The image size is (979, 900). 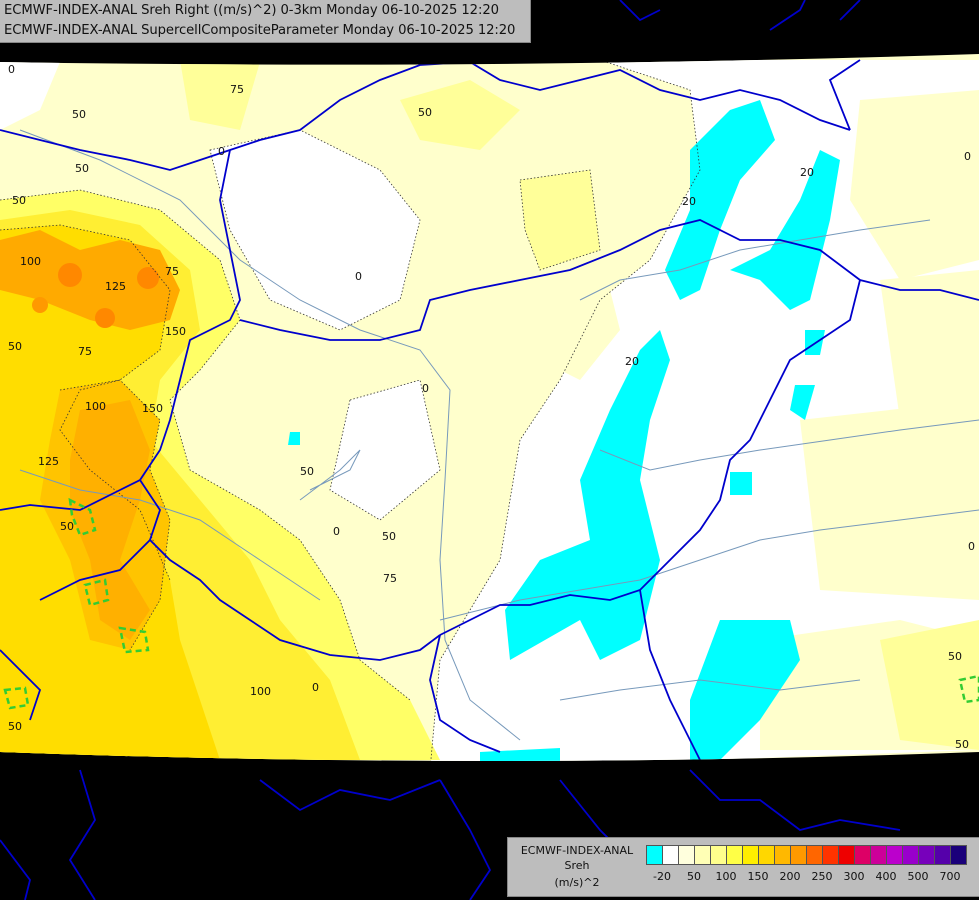 I want to click on legend-tick-label: -20, so click(x=662, y=876).